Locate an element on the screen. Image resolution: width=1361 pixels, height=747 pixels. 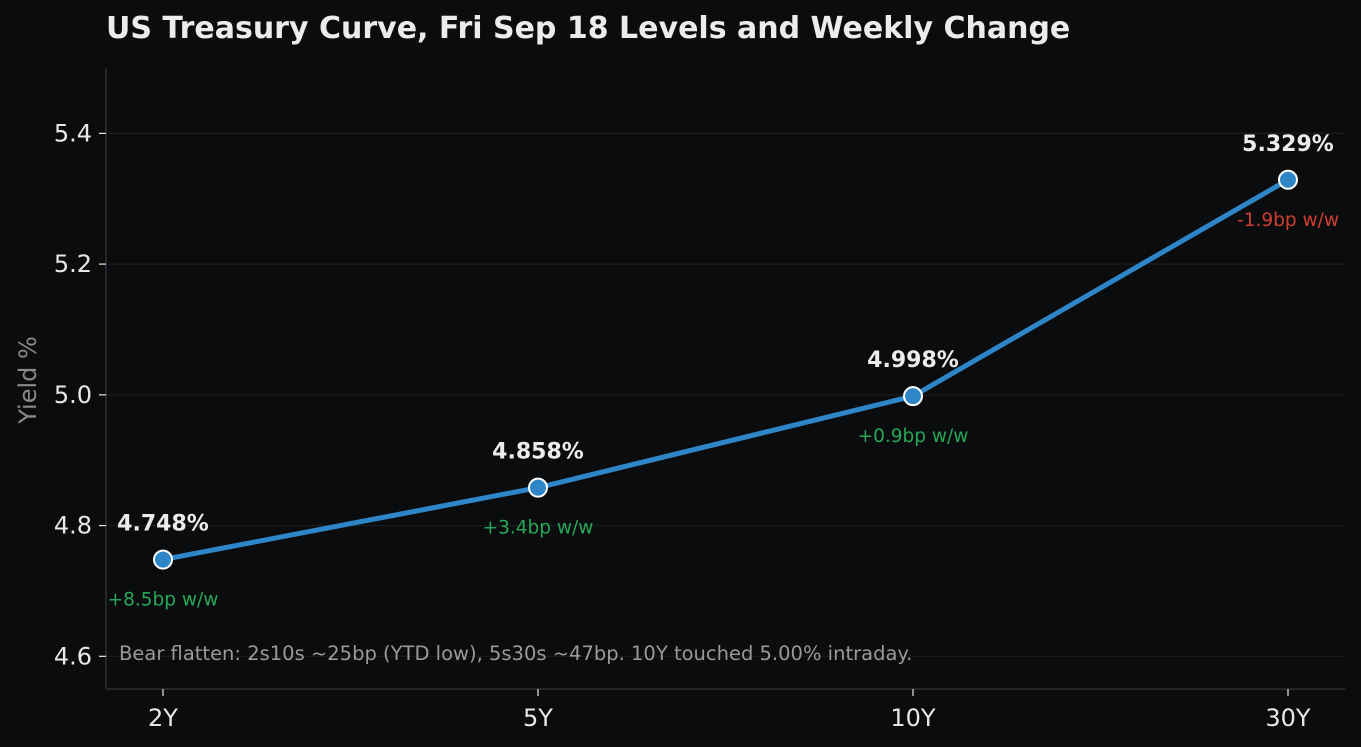
y-tick-label: 4.8 is located at coordinates (73, 526).